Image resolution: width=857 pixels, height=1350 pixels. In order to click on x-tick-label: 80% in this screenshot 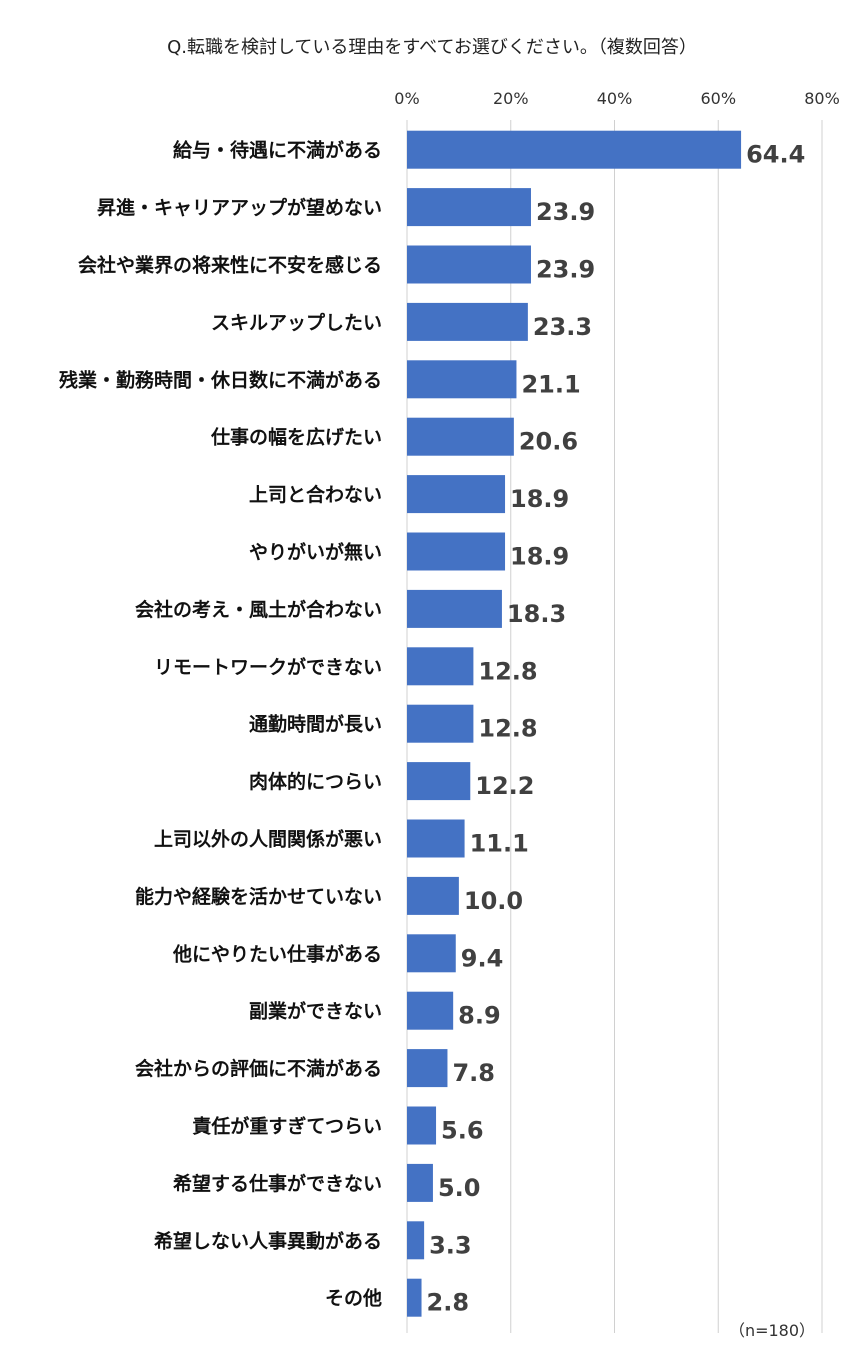, I will do `click(822, 98)`.